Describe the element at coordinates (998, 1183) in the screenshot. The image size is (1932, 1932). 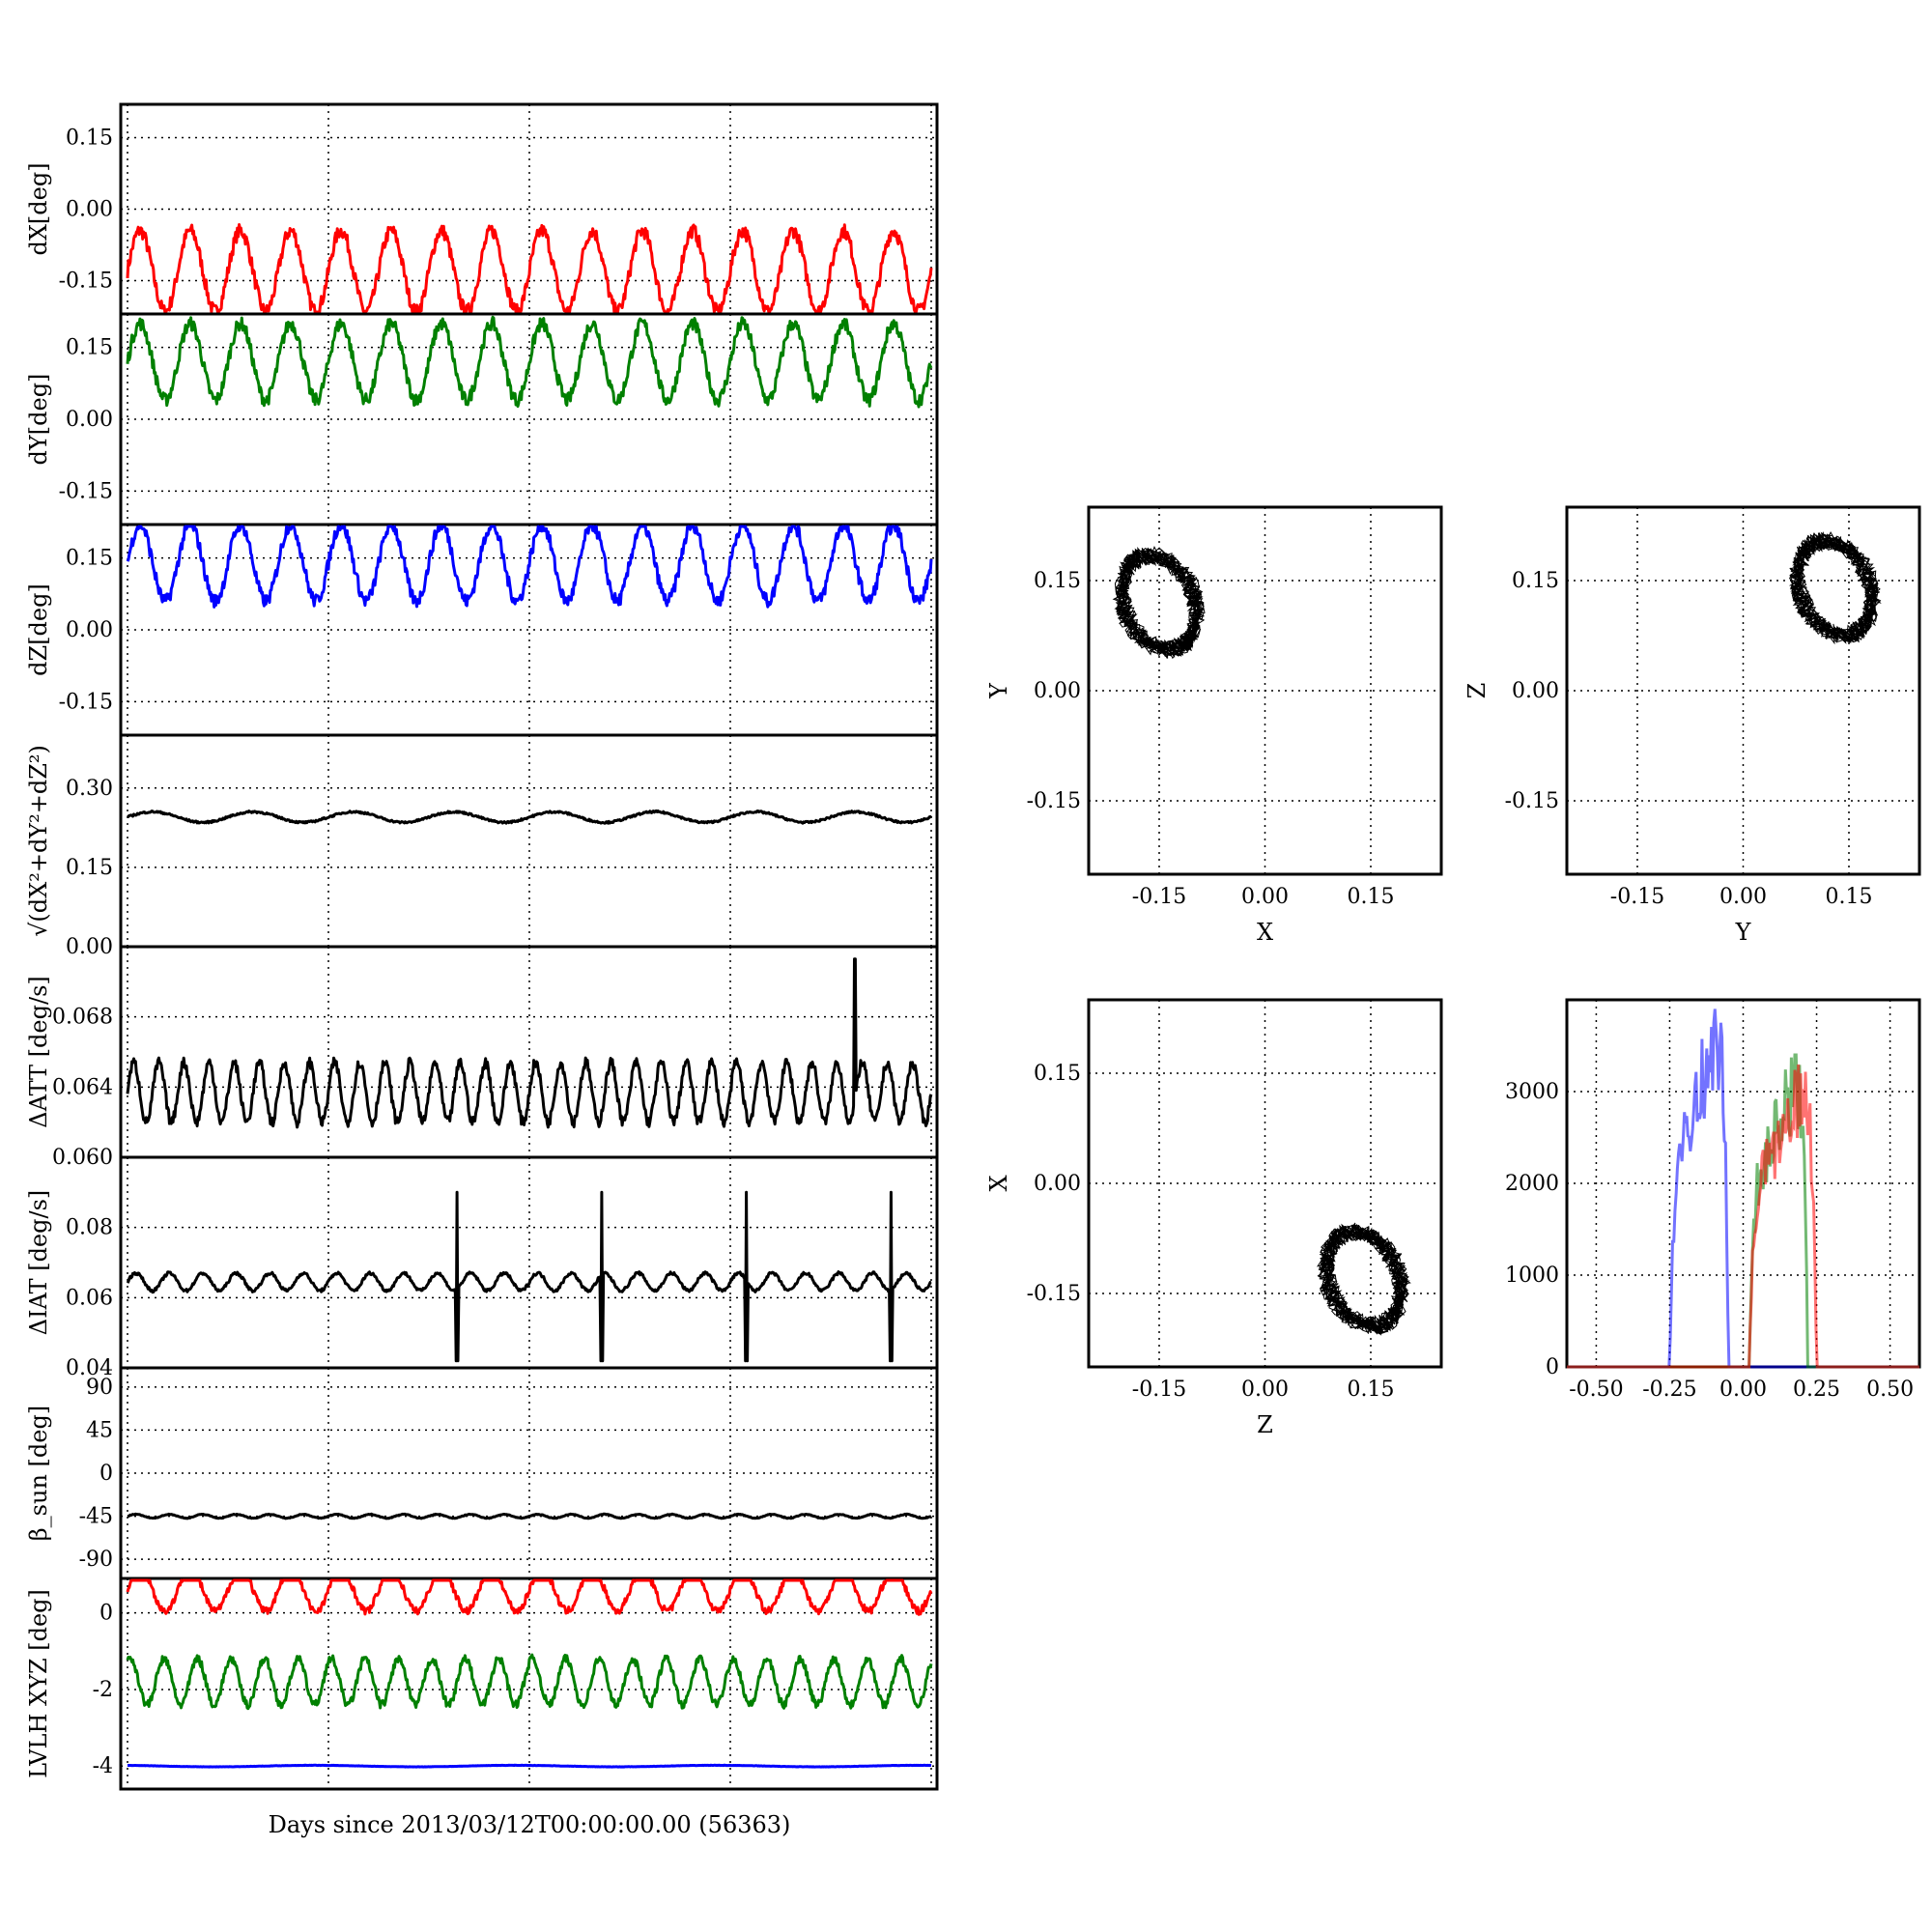
I see `y-axis-label: X` at that location.